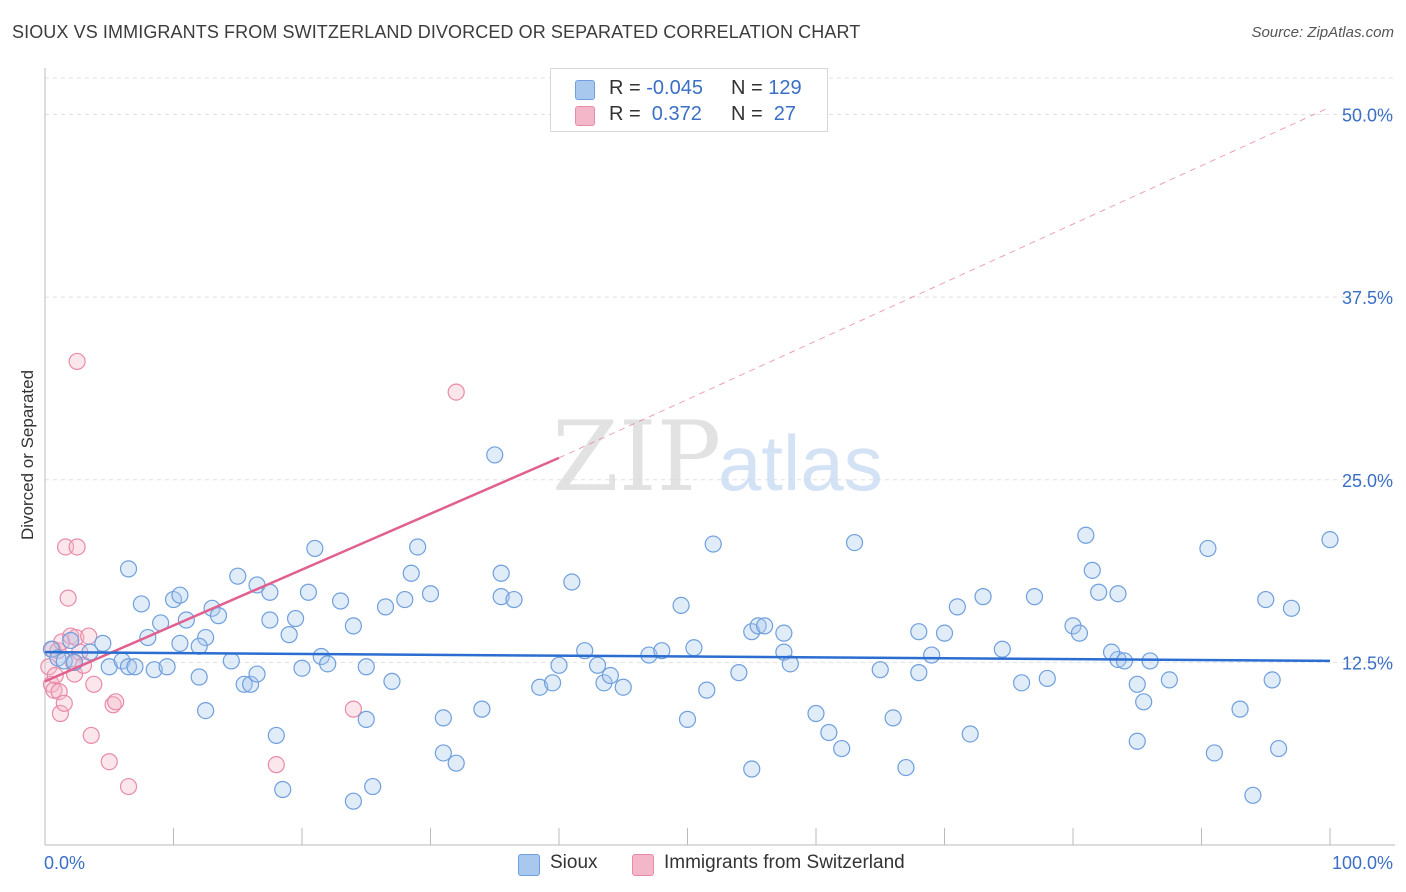 This screenshot has width=1406, height=892. I want to click on n-label: N =, so click(747, 114).